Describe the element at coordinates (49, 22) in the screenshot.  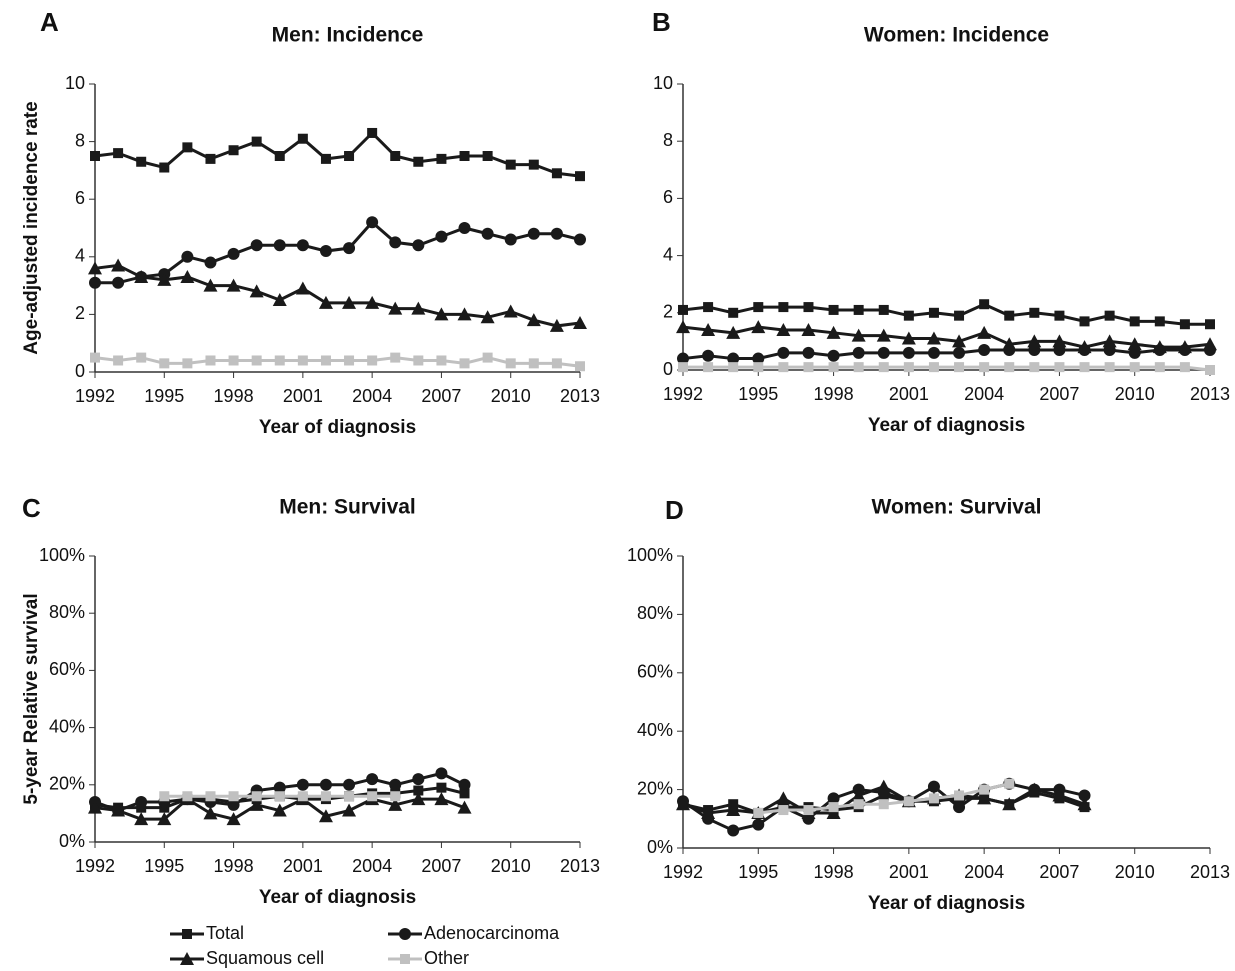
I see `panel-label: A` at that location.